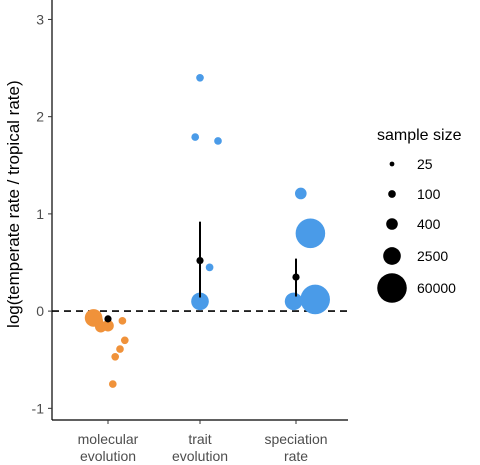  Describe the element at coordinates (296, 456) in the screenshot. I see `x-tick-label-line2: rate` at that location.